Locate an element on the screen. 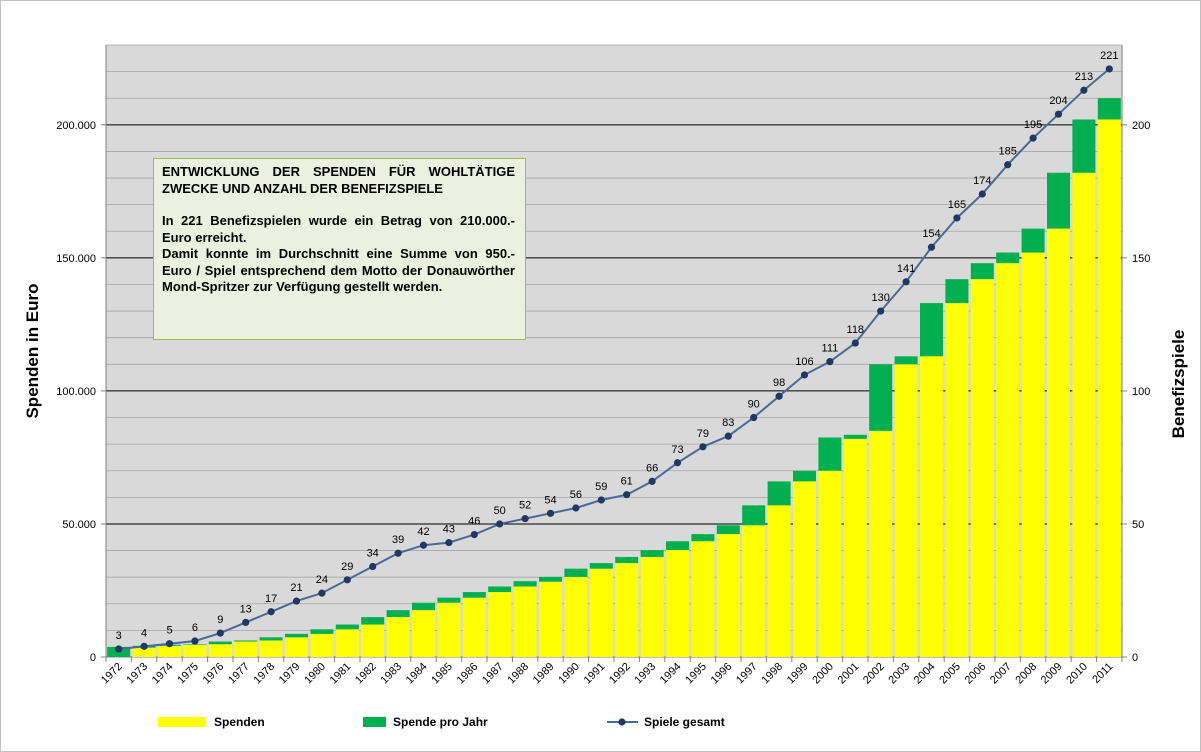 This screenshot has height=752, width=1201. x-axis-tick-label: 1985 is located at coordinates (442, 674).